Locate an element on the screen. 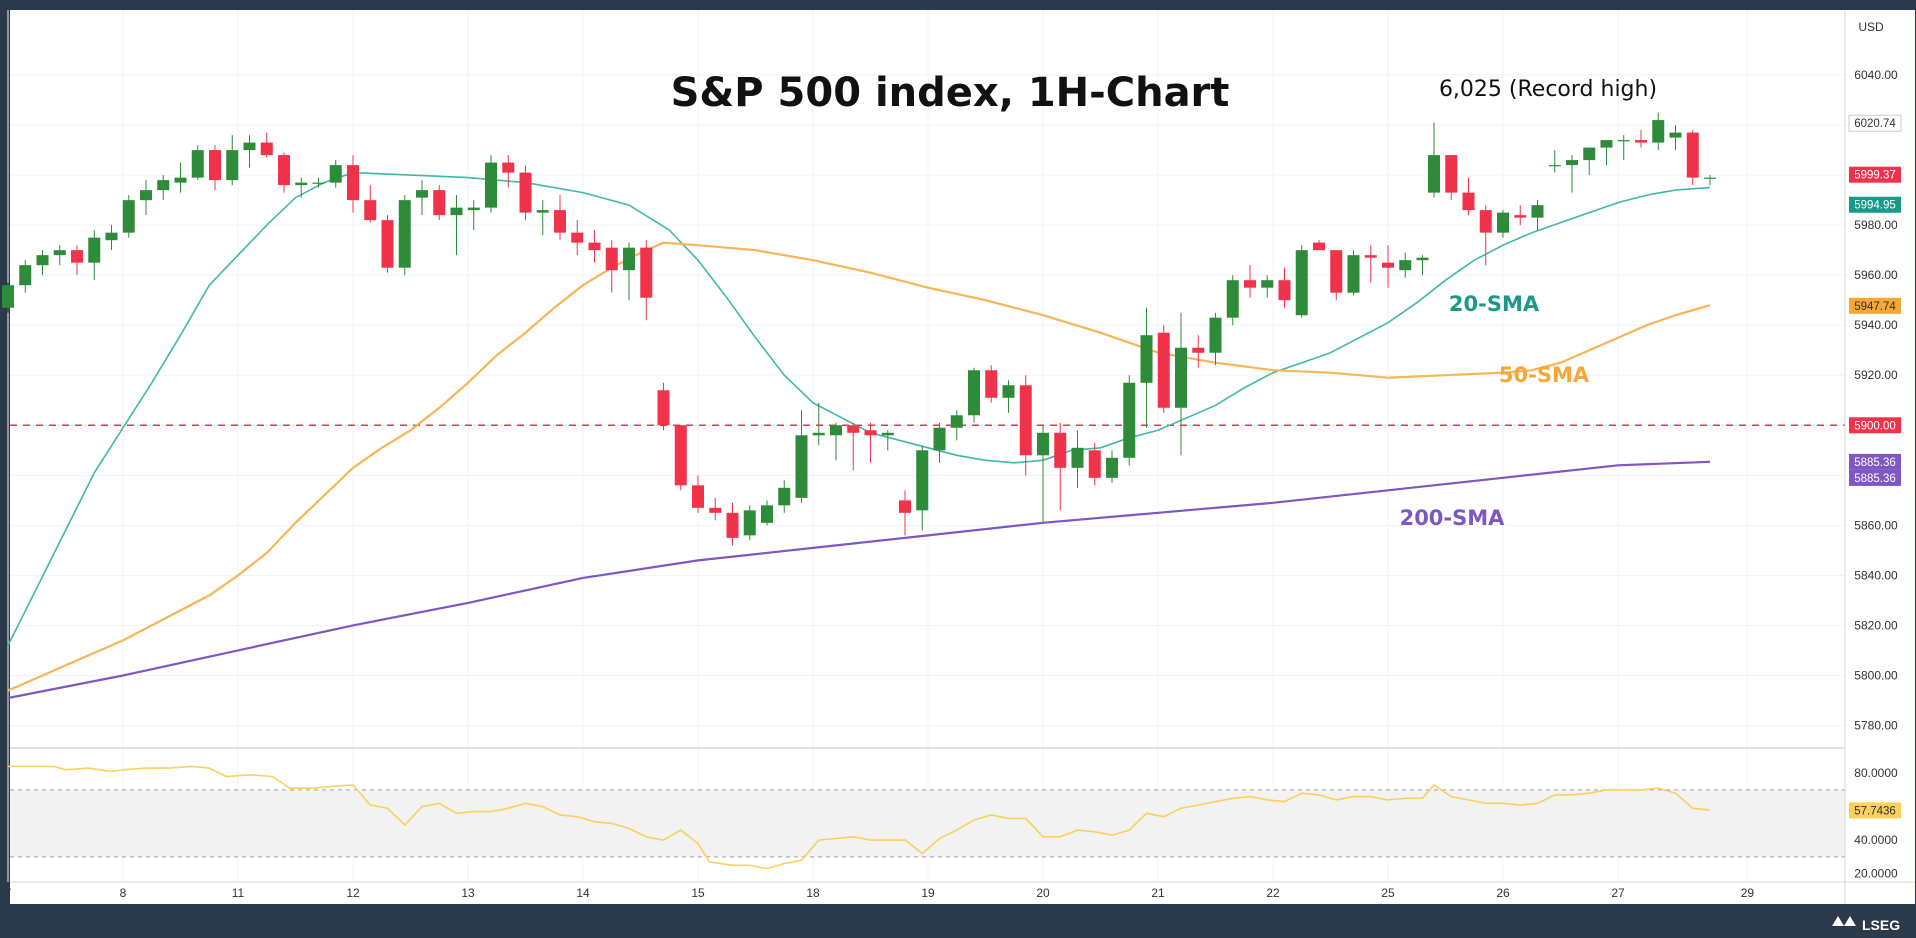  price-badge: 6020.74 is located at coordinates (1875, 123).